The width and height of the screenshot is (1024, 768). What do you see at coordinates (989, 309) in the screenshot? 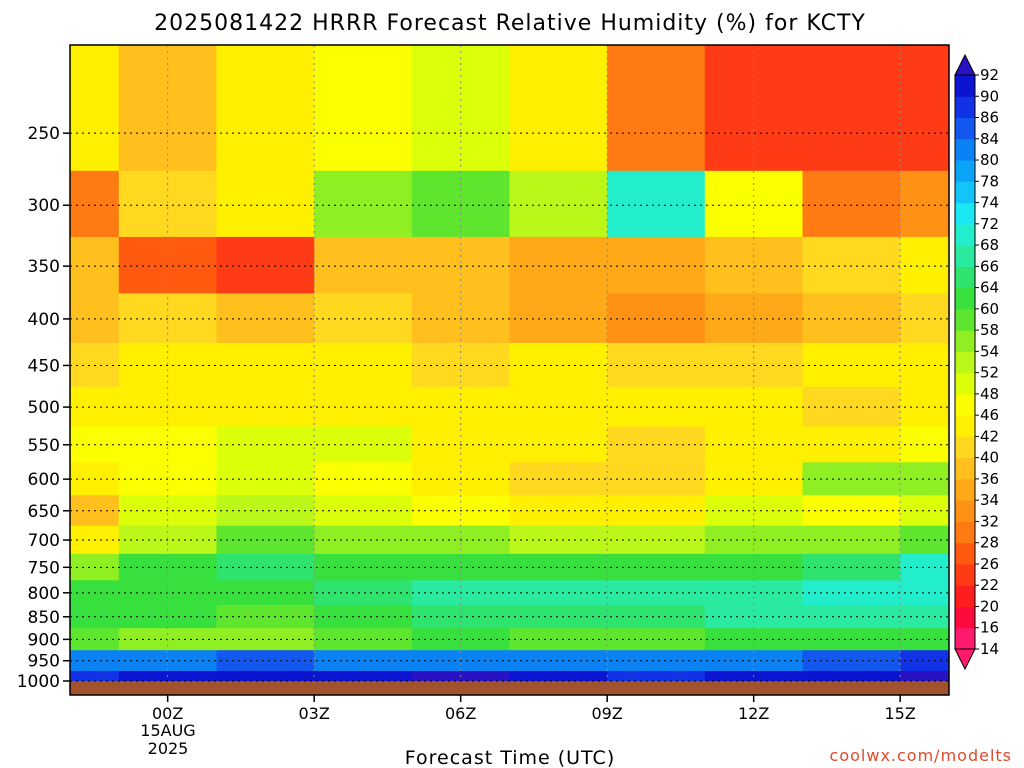
I see `colorbar-label: 60` at bounding box center [989, 309].